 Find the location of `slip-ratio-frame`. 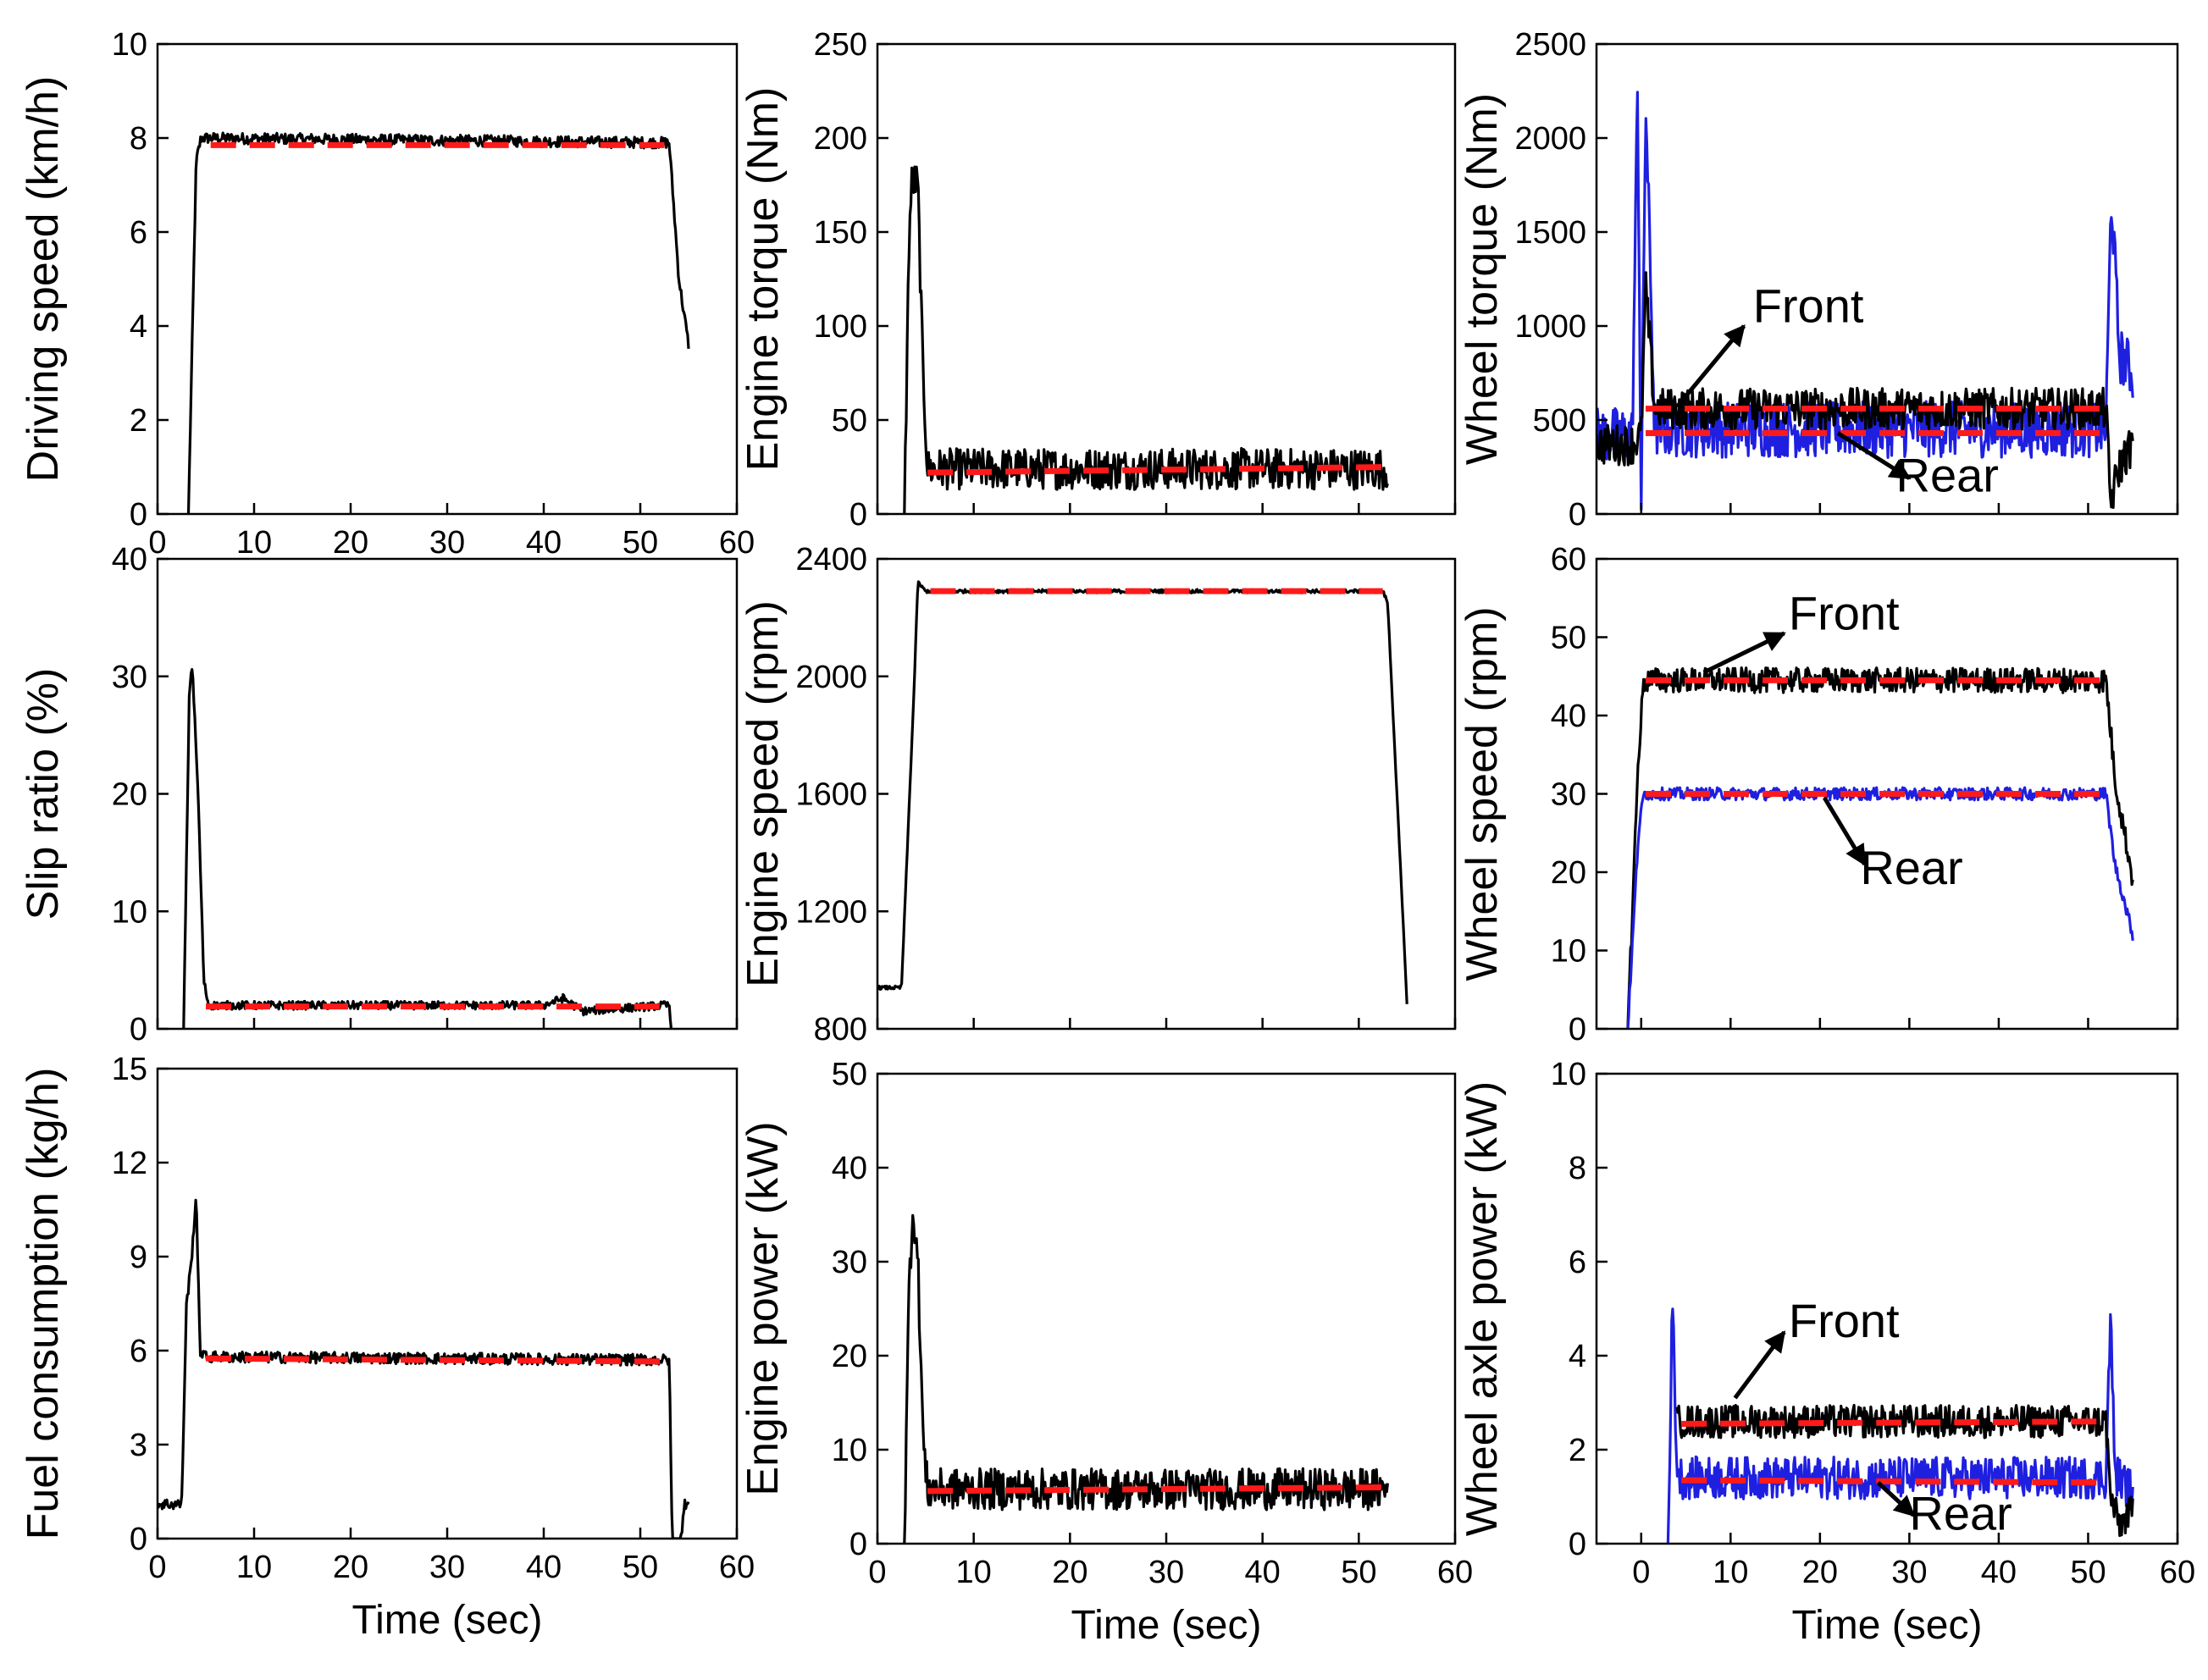

slip-ratio-frame is located at coordinates (447, 794).